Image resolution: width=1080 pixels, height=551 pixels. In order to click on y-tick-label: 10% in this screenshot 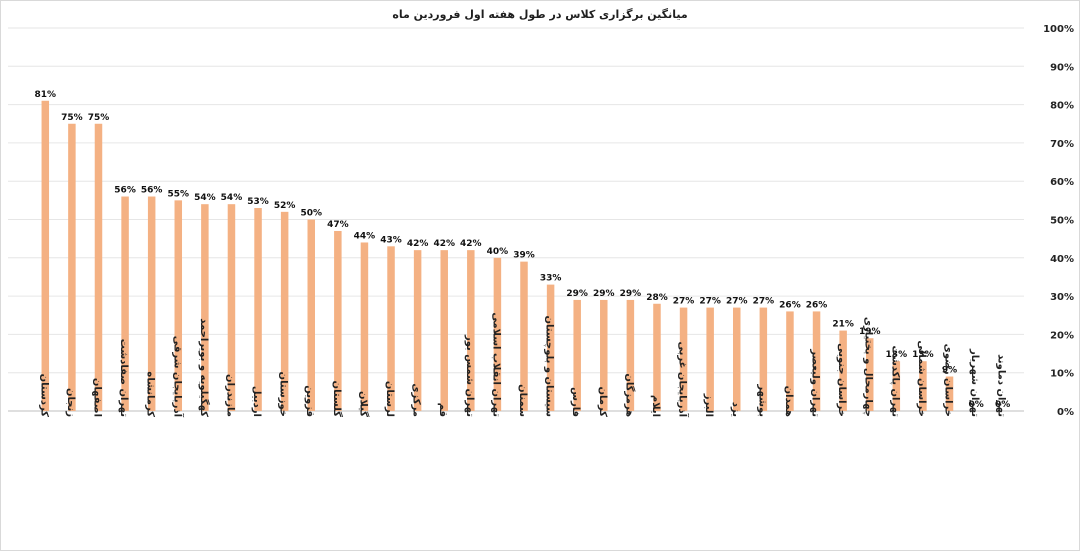, I will do `click(1062, 374)`.